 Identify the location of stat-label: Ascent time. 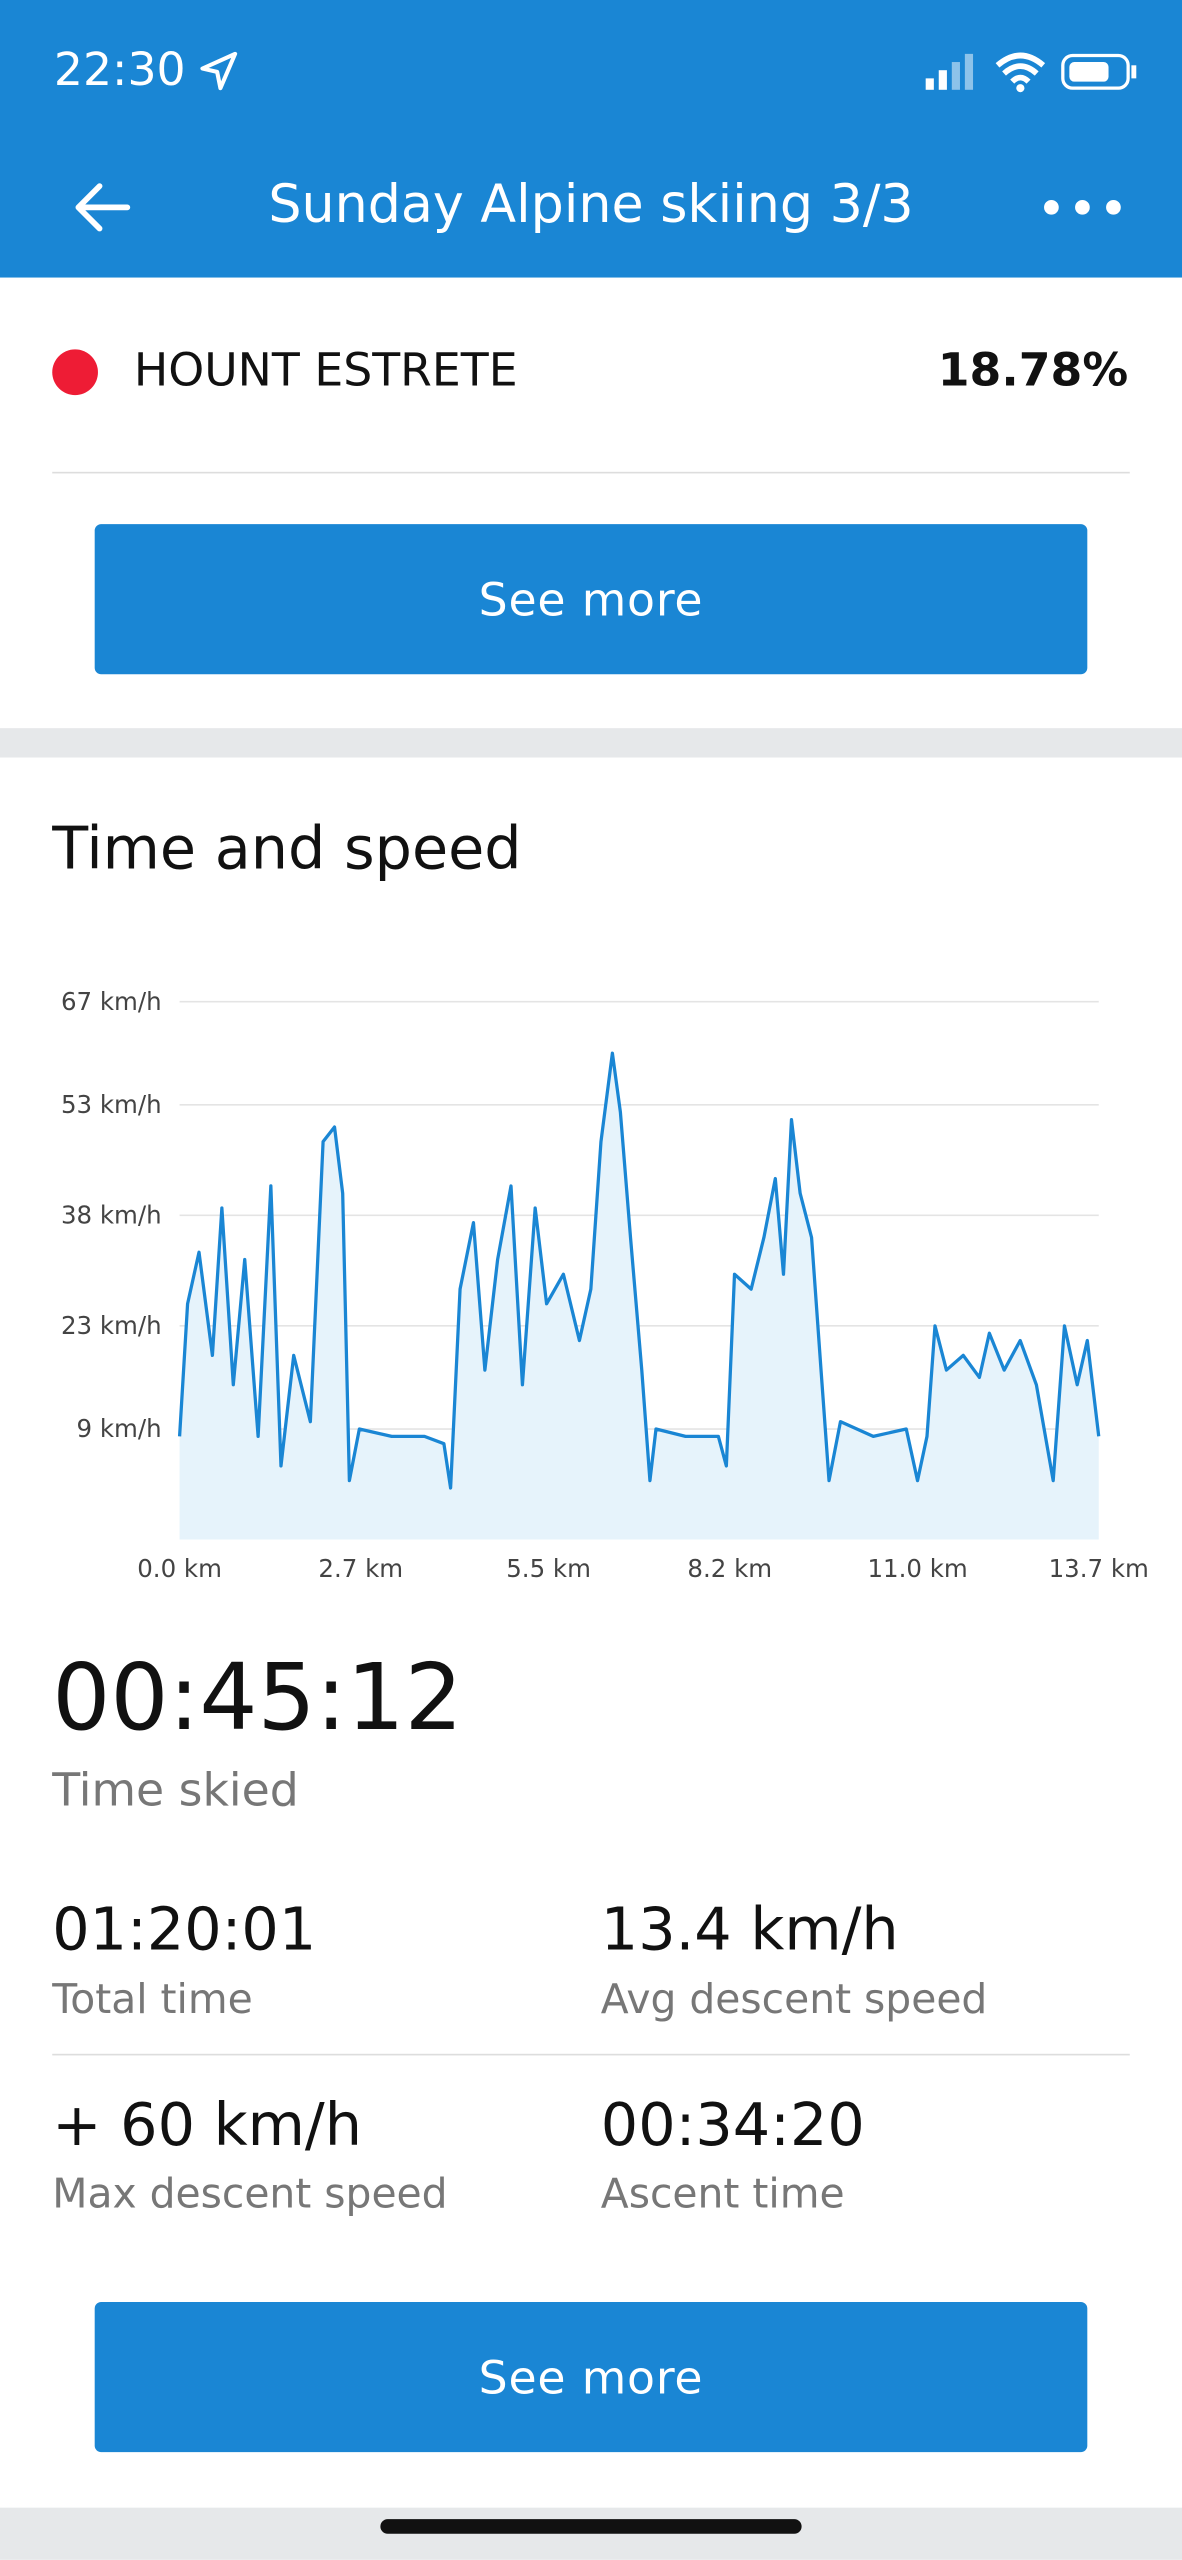
(722, 2193).